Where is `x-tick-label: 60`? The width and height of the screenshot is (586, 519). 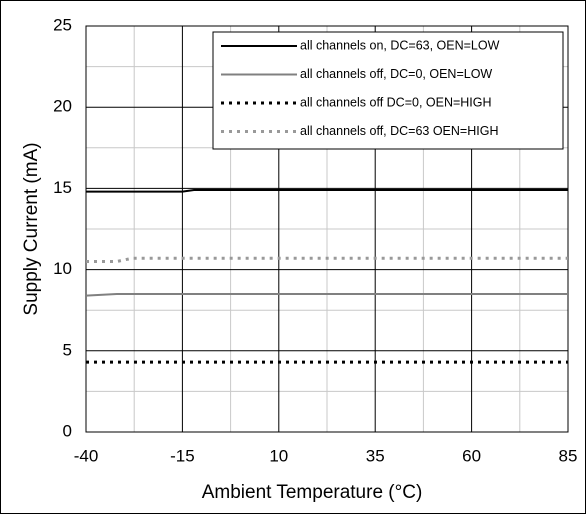 x-tick-label: 60 is located at coordinates (471, 455).